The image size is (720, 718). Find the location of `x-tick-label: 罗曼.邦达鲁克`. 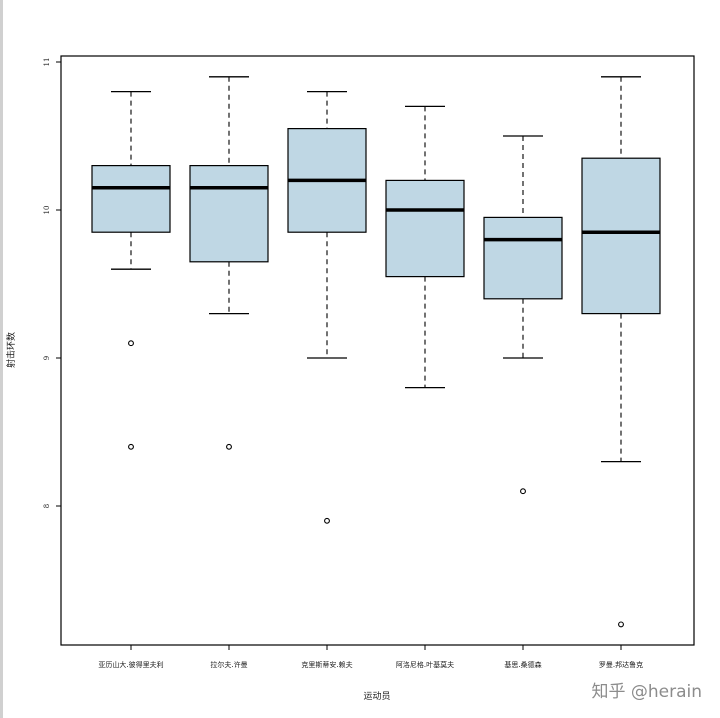

x-tick-label: 罗曼.邦达鲁克 is located at coordinates (621, 664).